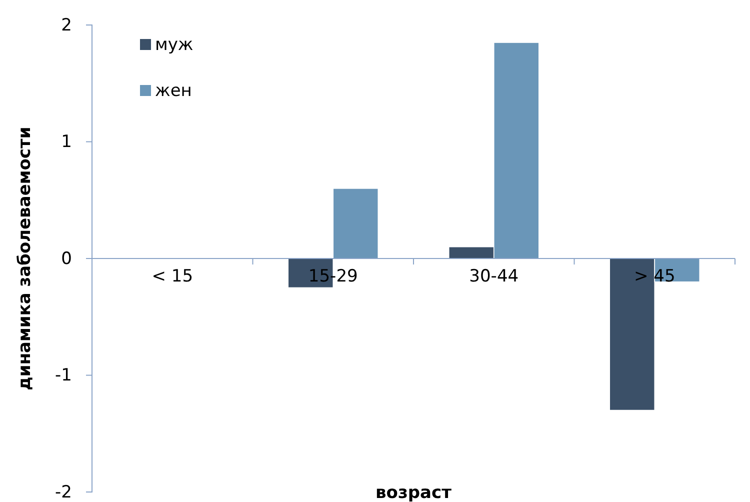  I want to click on legend-label: жен, so click(173, 91).